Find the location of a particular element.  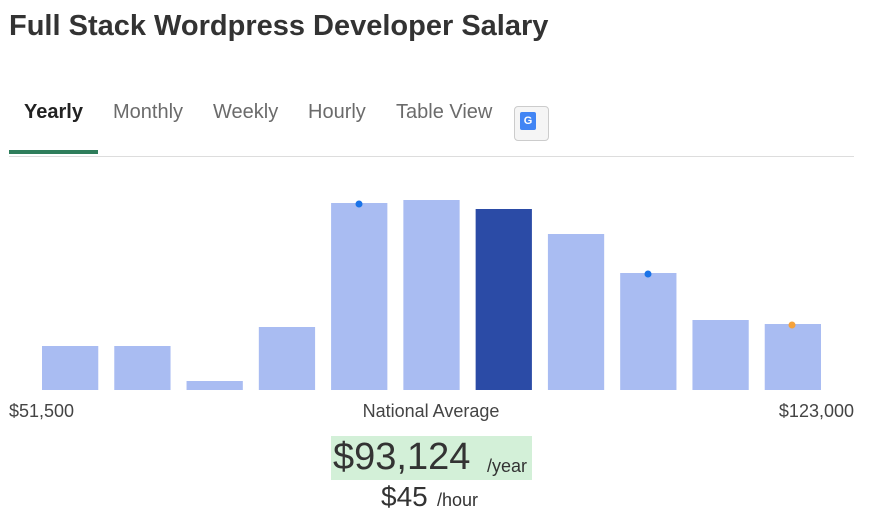

tab: Hourly is located at coordinates (337, 112).